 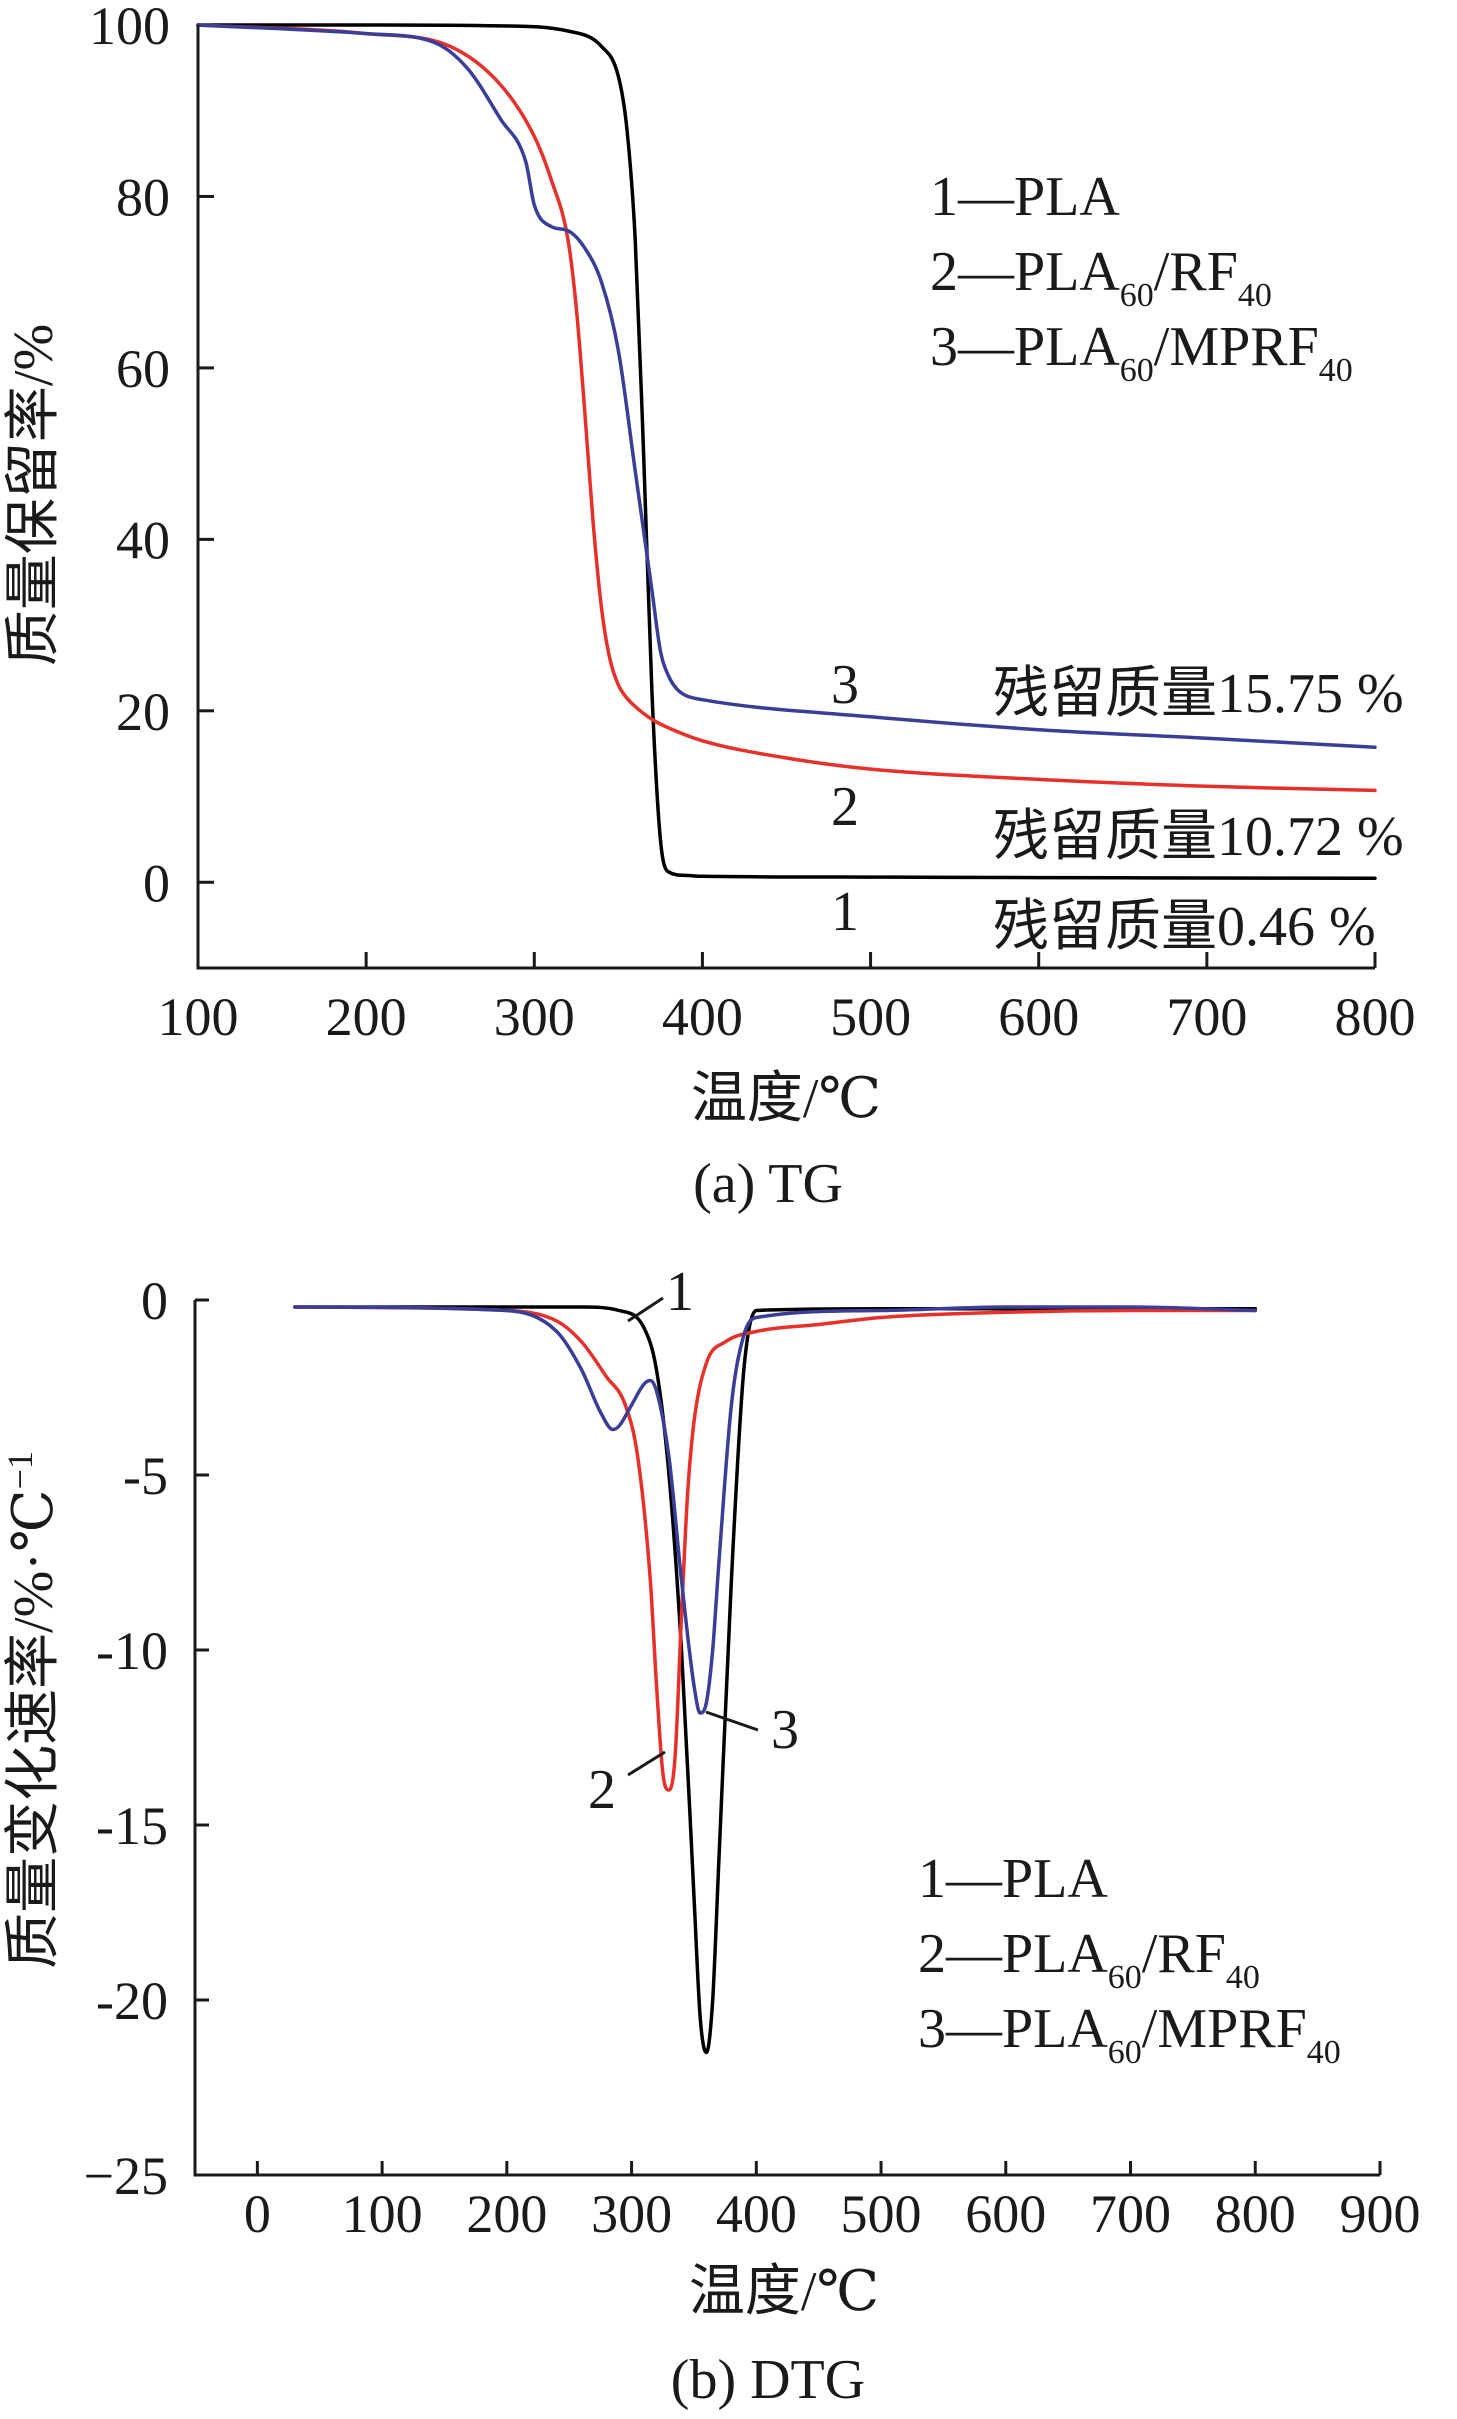 What do you see at coordinates (1089, 1959) in the screenshot?
I see `dtg-legend-entry-2: 2—PLA60/RF40` at bounding box center [1089, 1959].